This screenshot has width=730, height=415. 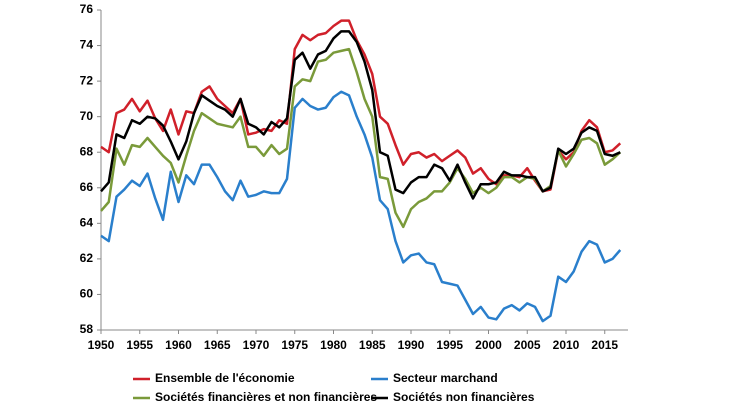 What do you see at coordinates (87, 9) in the screenshot?
I see `y-tick-label: 76` at bounding box center [87, 9].